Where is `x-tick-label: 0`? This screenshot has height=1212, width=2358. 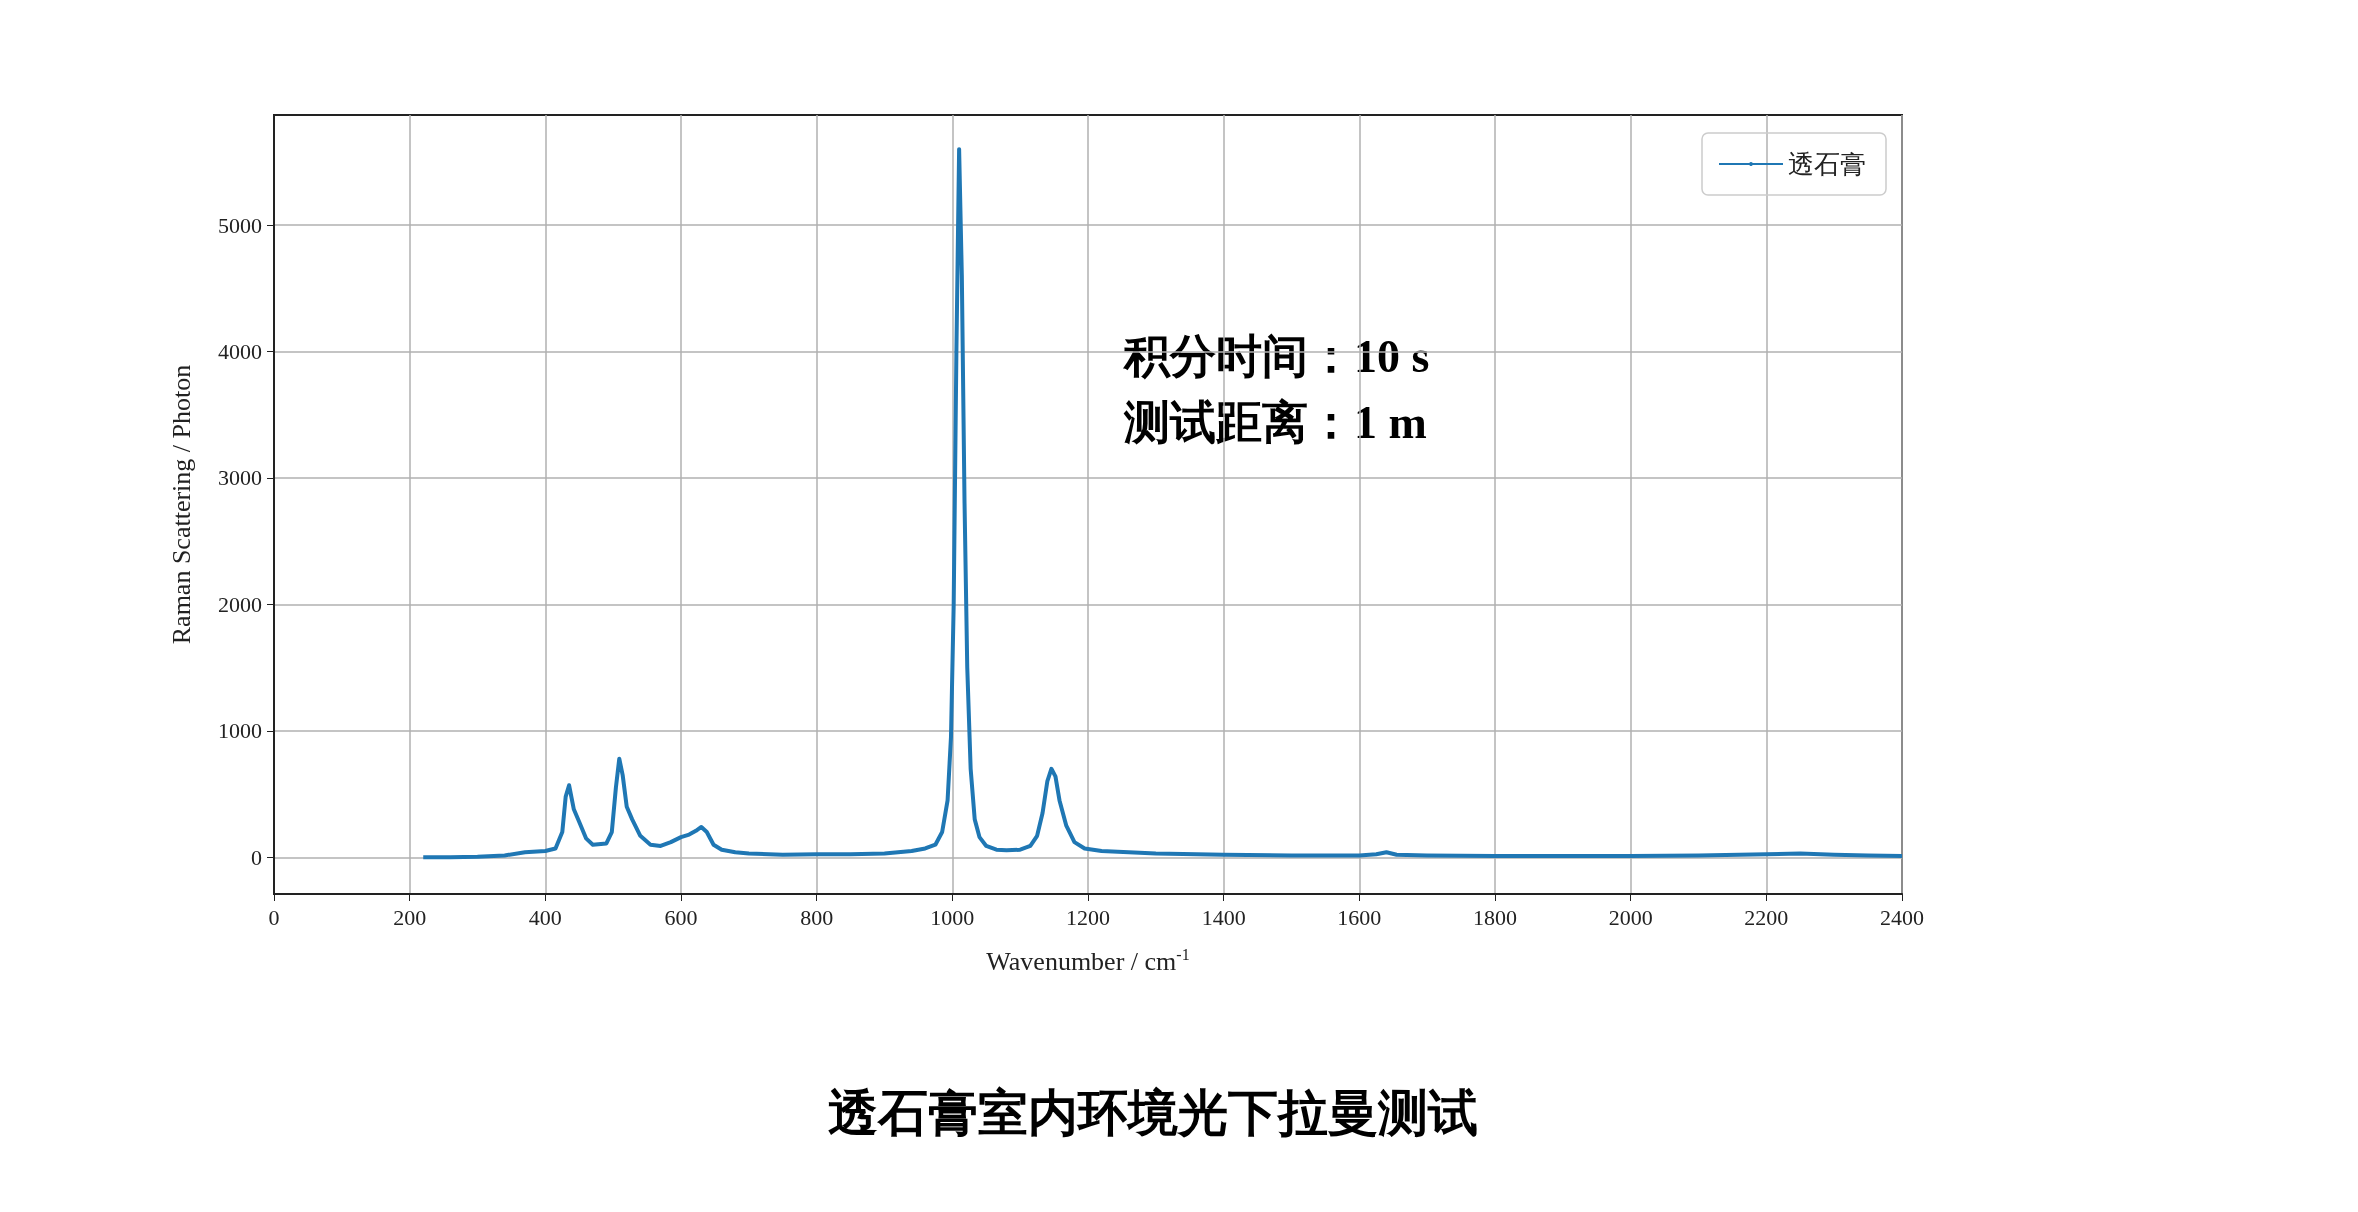 x-tick-label: 0 is located at coordinates (274, 917).